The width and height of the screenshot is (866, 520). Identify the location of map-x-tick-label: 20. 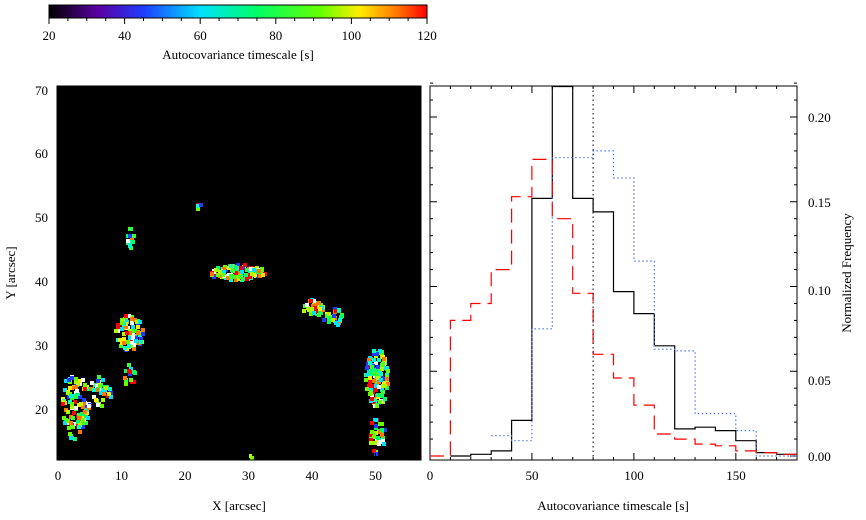
(185, 475).